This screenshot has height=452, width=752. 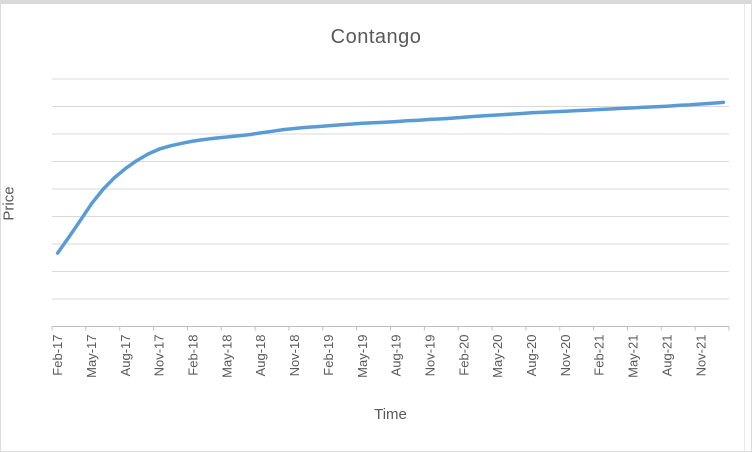 What do you see at coordinates (463, 355) in the screenshot?
I see `x-tick-label: Feb-20` at bounding box center [463, 355].